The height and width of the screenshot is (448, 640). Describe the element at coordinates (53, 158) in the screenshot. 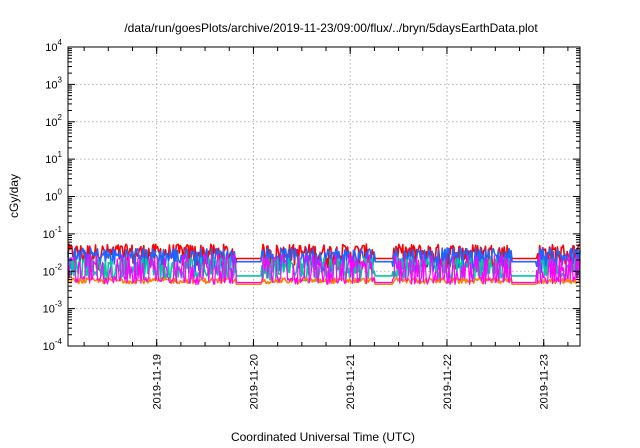

I see `y-tick-label: 10¹` at that location.